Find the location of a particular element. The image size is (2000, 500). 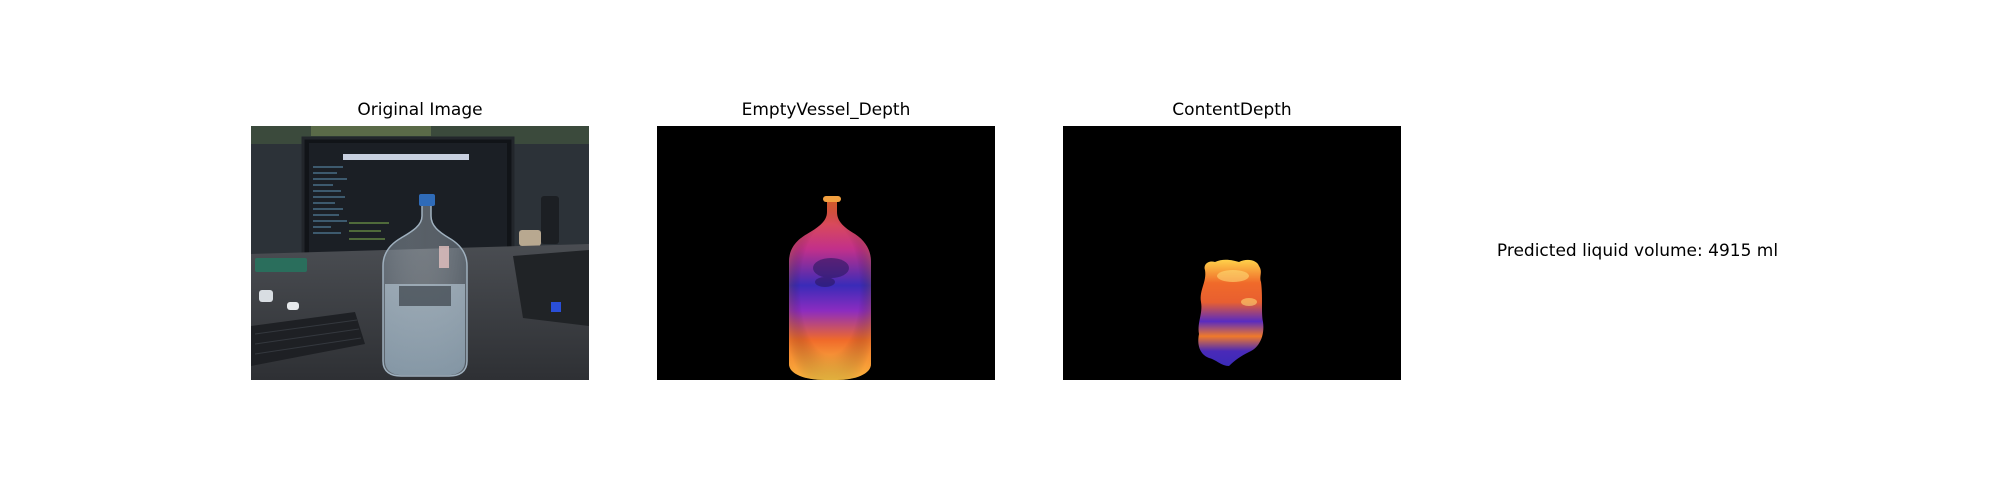

empty-vessel-depth-map is located at coordinates (826, 253).